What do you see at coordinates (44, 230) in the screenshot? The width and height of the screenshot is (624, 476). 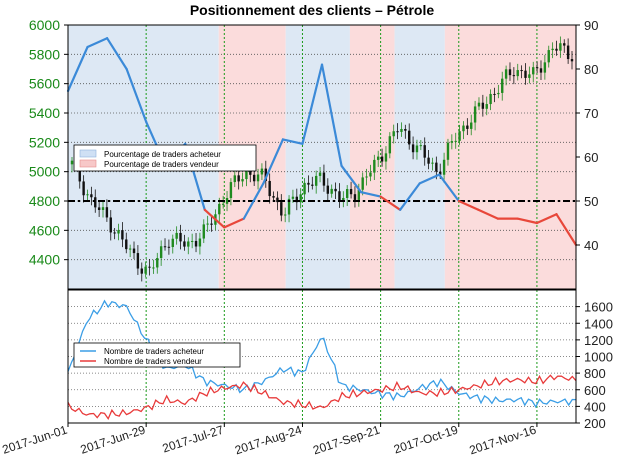 I see `left-tick-label-1: 4600` at bounding box center [44, 230].